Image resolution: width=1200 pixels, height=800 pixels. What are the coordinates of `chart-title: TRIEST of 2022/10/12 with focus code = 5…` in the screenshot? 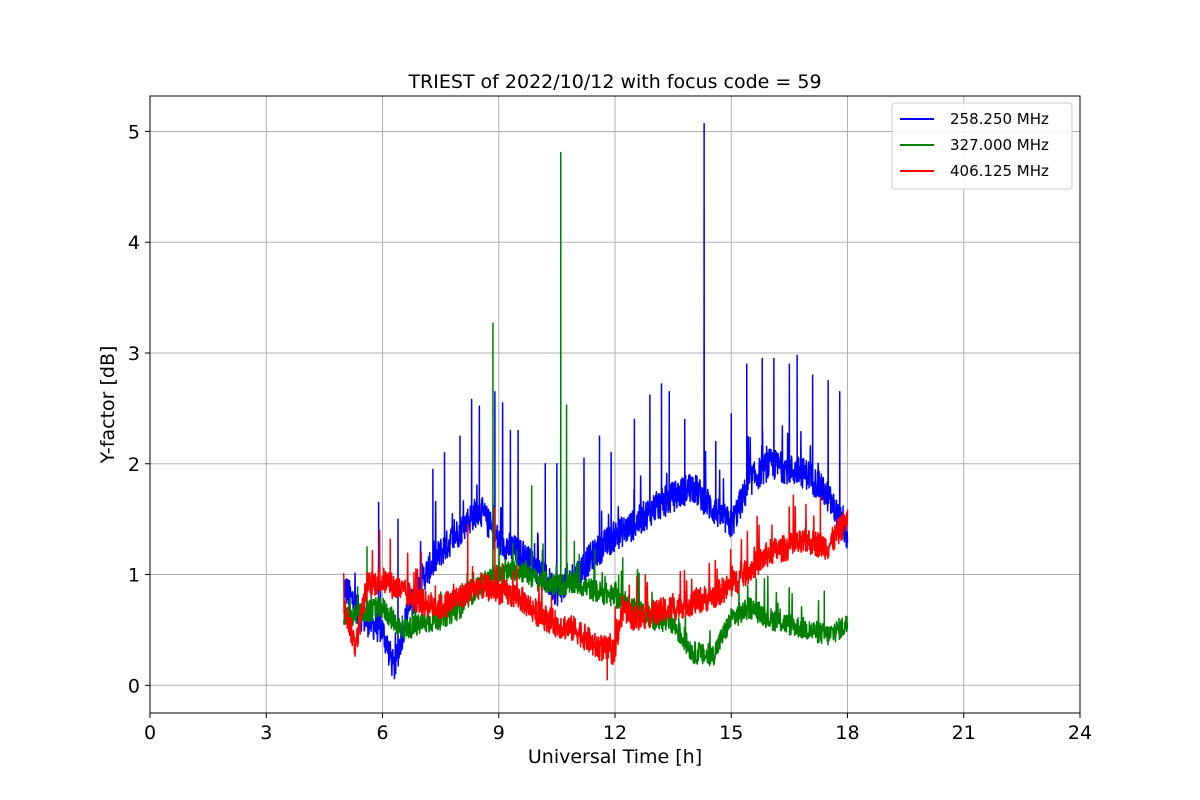 It's located at (614, 82).